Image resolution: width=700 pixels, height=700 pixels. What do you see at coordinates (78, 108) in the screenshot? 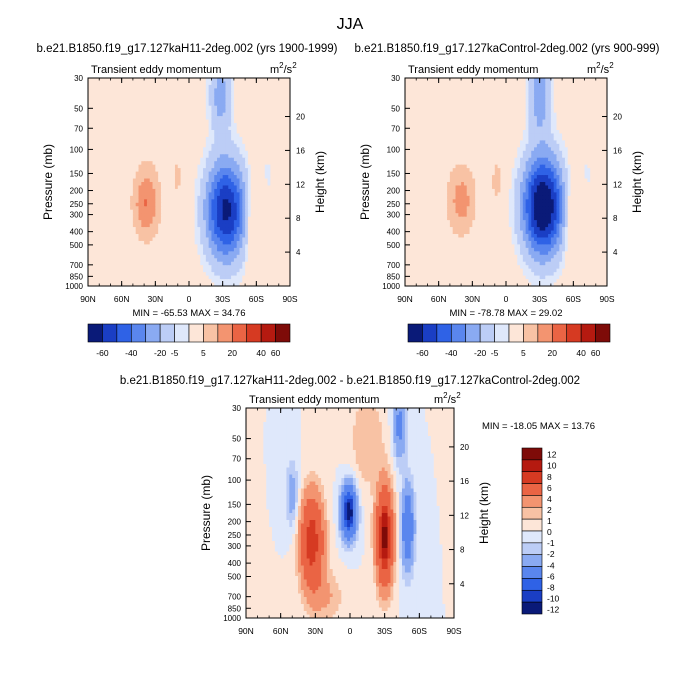
I see `y-tick-label: 50` at bounding box center [78, 108].